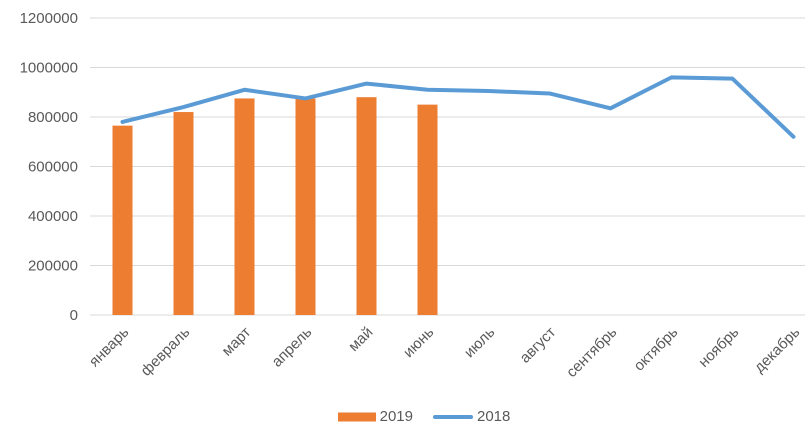 Image resolution: width=810 pixels, height=429 pixels. I want to click on y-axis-tick-label: 200000, so click(53, 266).